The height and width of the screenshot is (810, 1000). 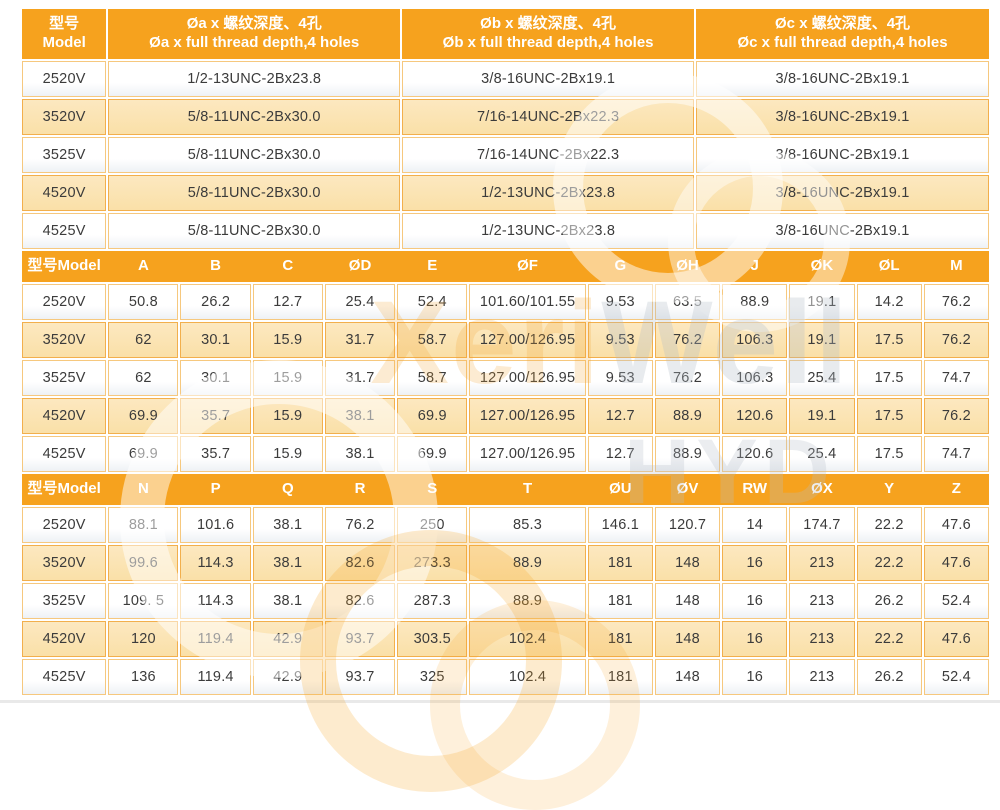 What do you see at coordinates (432, 677) in the screenshot?
I see `value-cell: 325` at bounding box center [432, 677].